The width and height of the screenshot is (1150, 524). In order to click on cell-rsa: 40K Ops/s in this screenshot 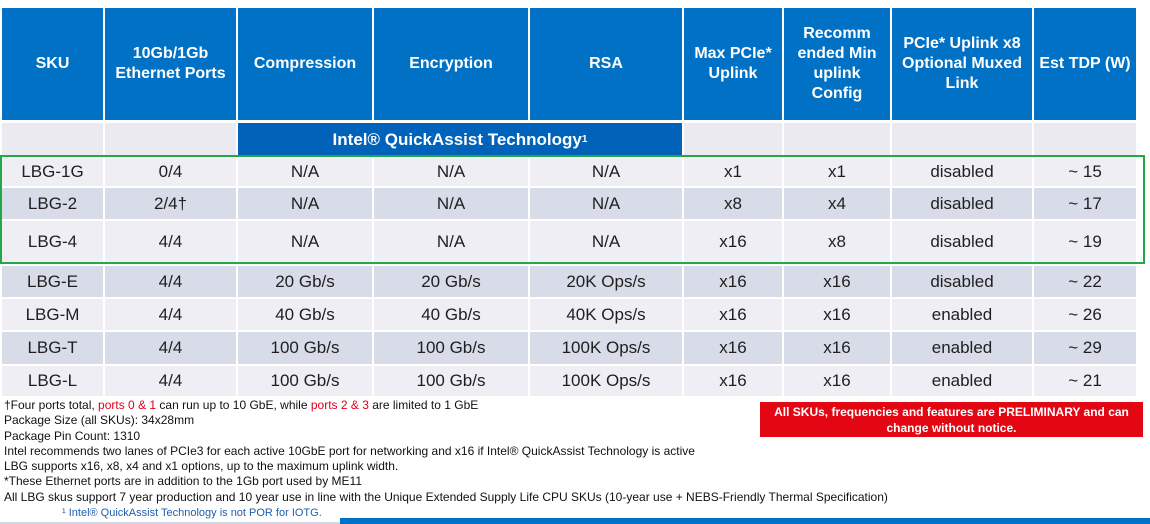, I will do `click(607, 314)`.